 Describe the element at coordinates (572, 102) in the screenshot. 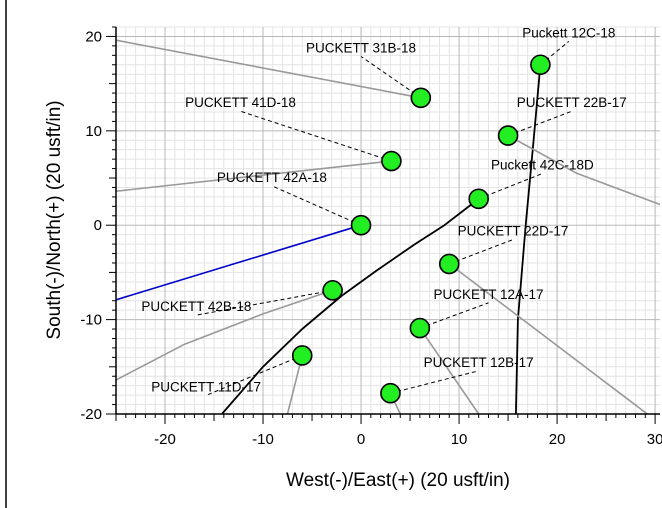

I see `well-label: PUCKETT 22B-17` at that location.